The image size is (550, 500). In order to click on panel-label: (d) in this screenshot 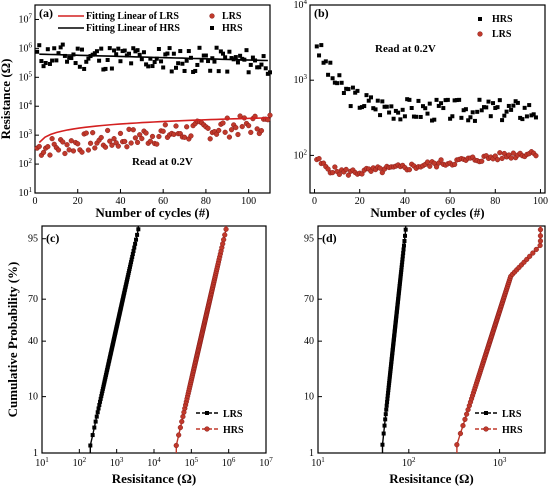, I will do `click(329, 238)`.